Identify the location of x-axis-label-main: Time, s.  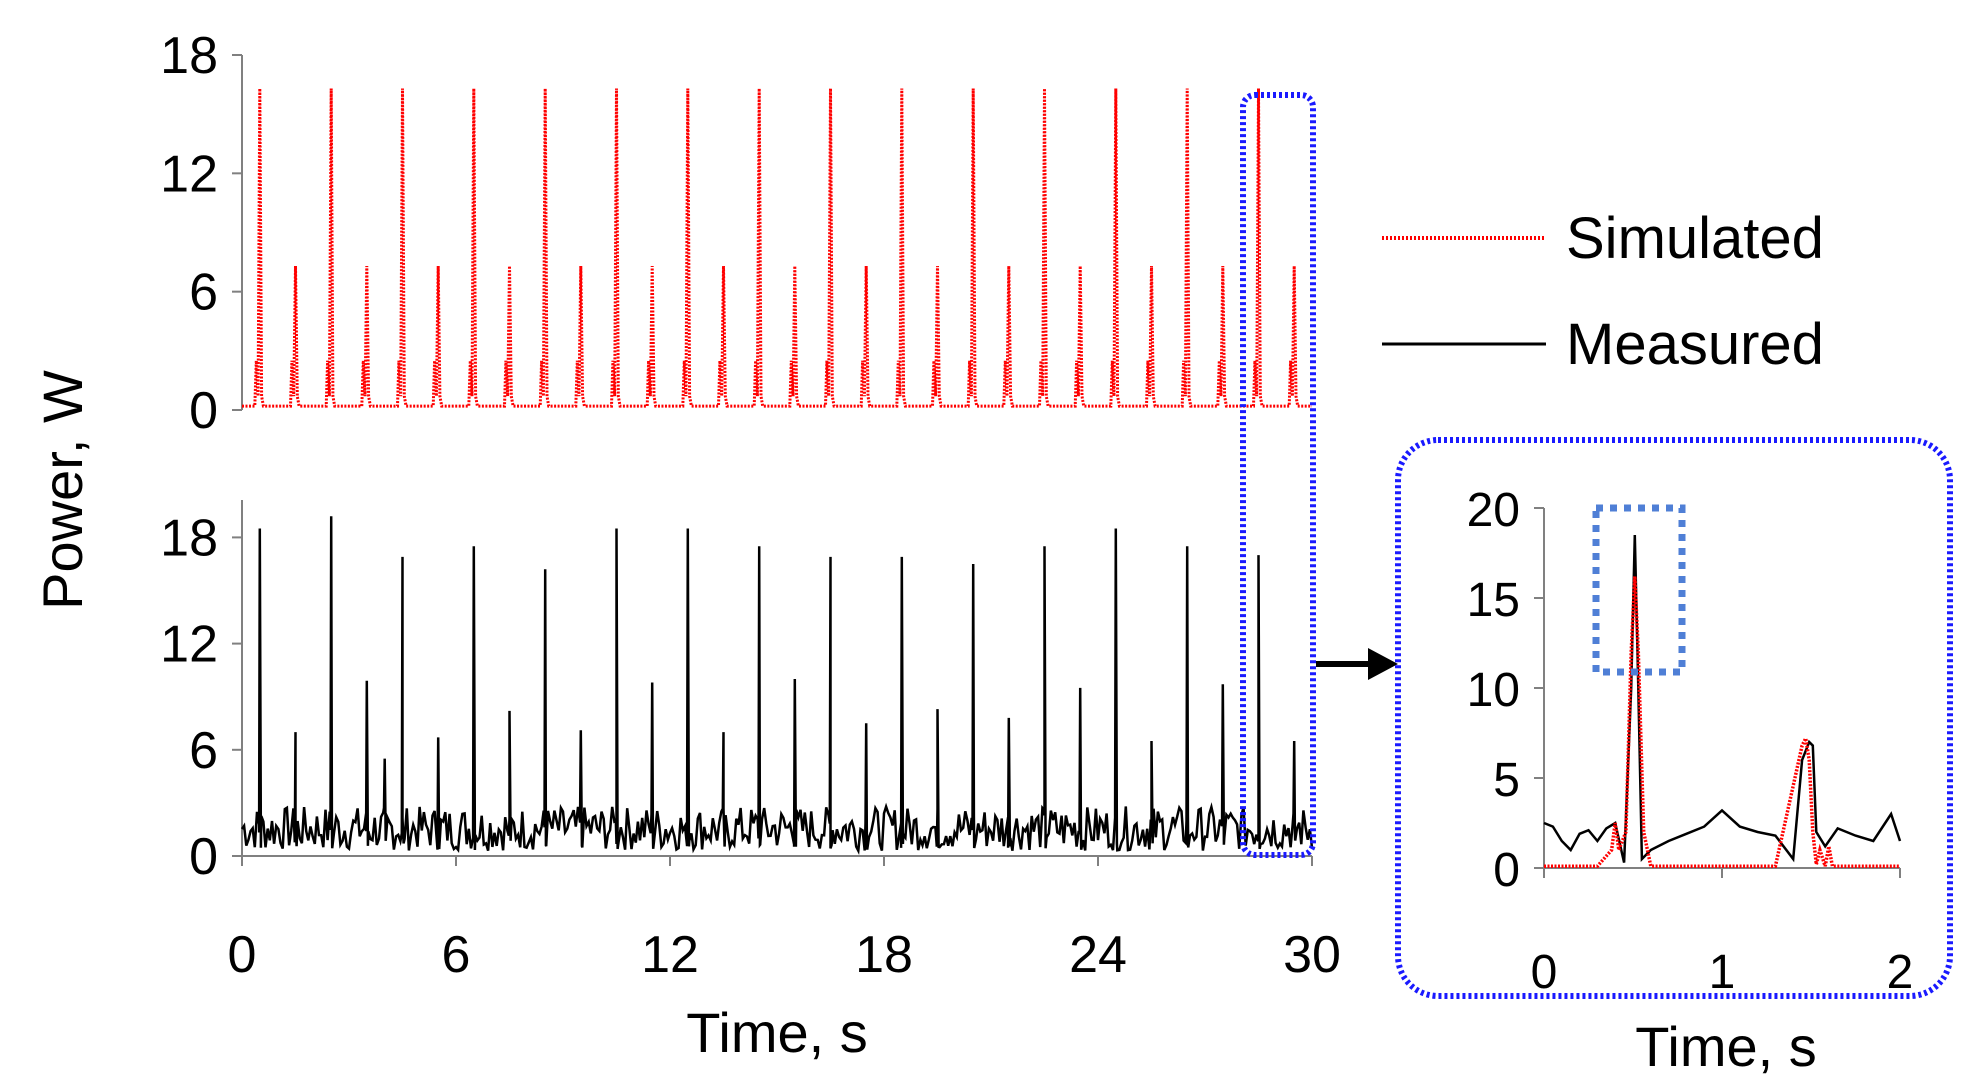
(776, 1032).